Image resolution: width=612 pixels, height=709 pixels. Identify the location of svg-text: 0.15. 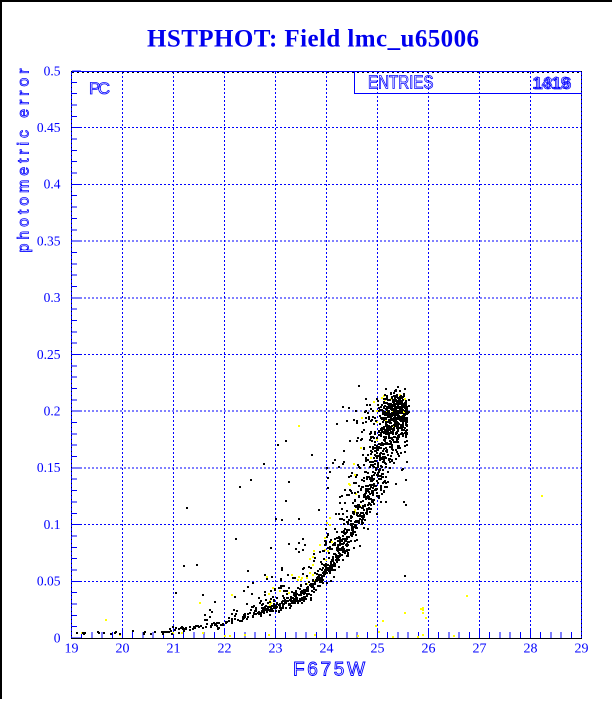
(49, 467).